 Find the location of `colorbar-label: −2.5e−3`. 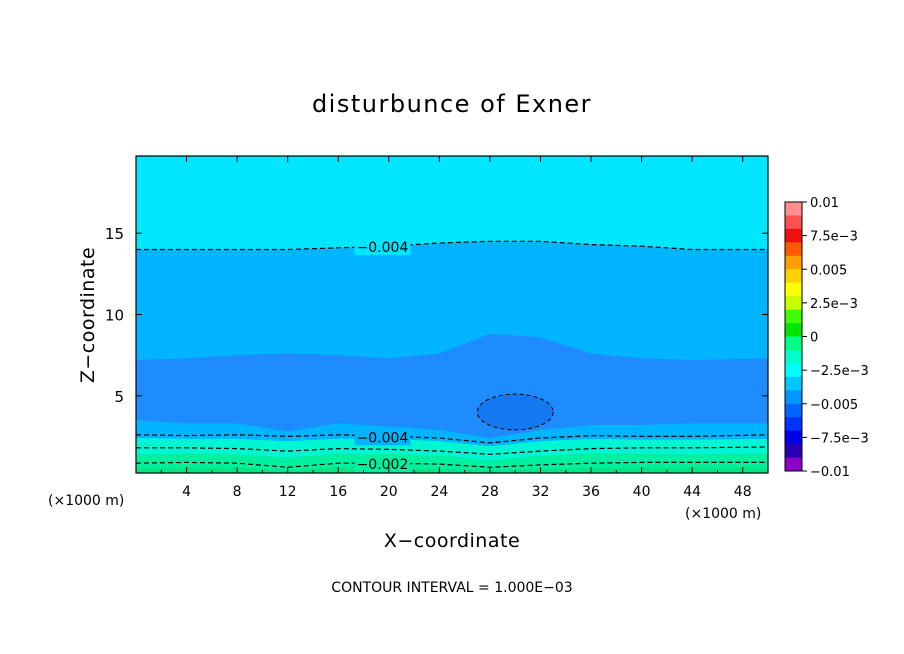

colorbar-label: −2.5e−3 is located at coordinates (839, 371).